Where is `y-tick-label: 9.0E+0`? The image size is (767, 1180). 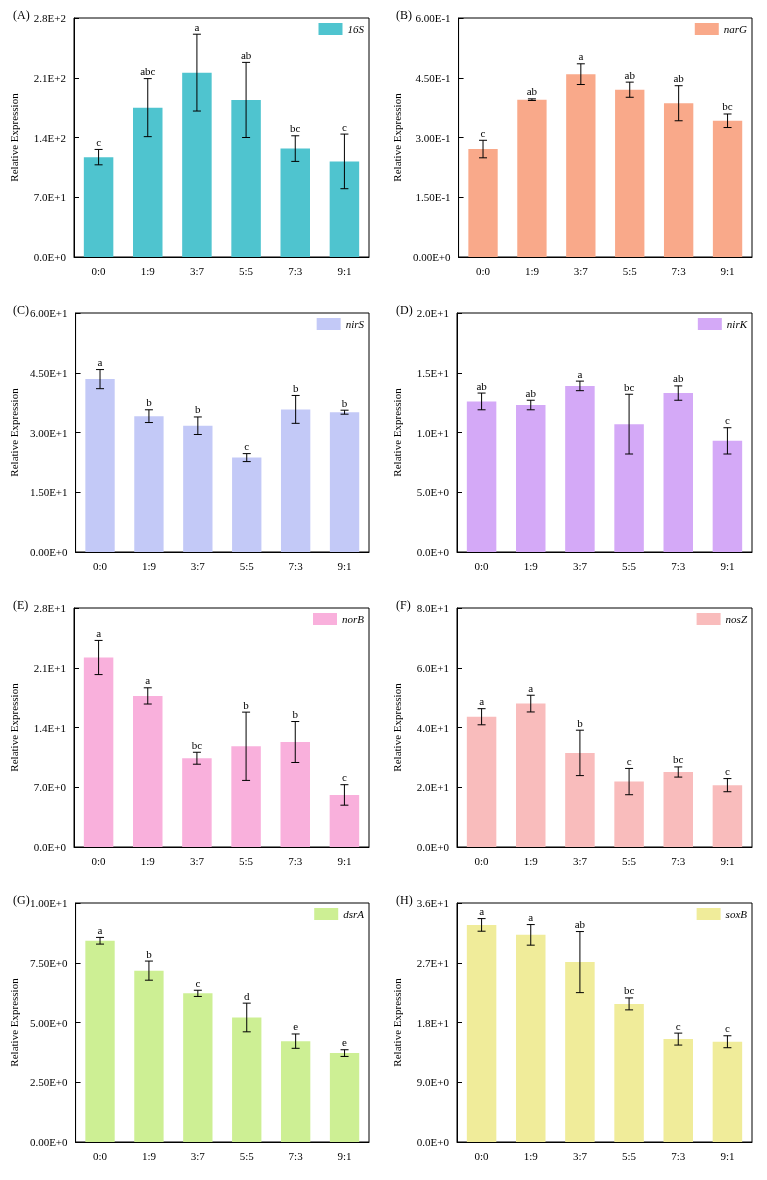 y-tick-label: 9.0E+0 is located at coordinates (433, 1082).